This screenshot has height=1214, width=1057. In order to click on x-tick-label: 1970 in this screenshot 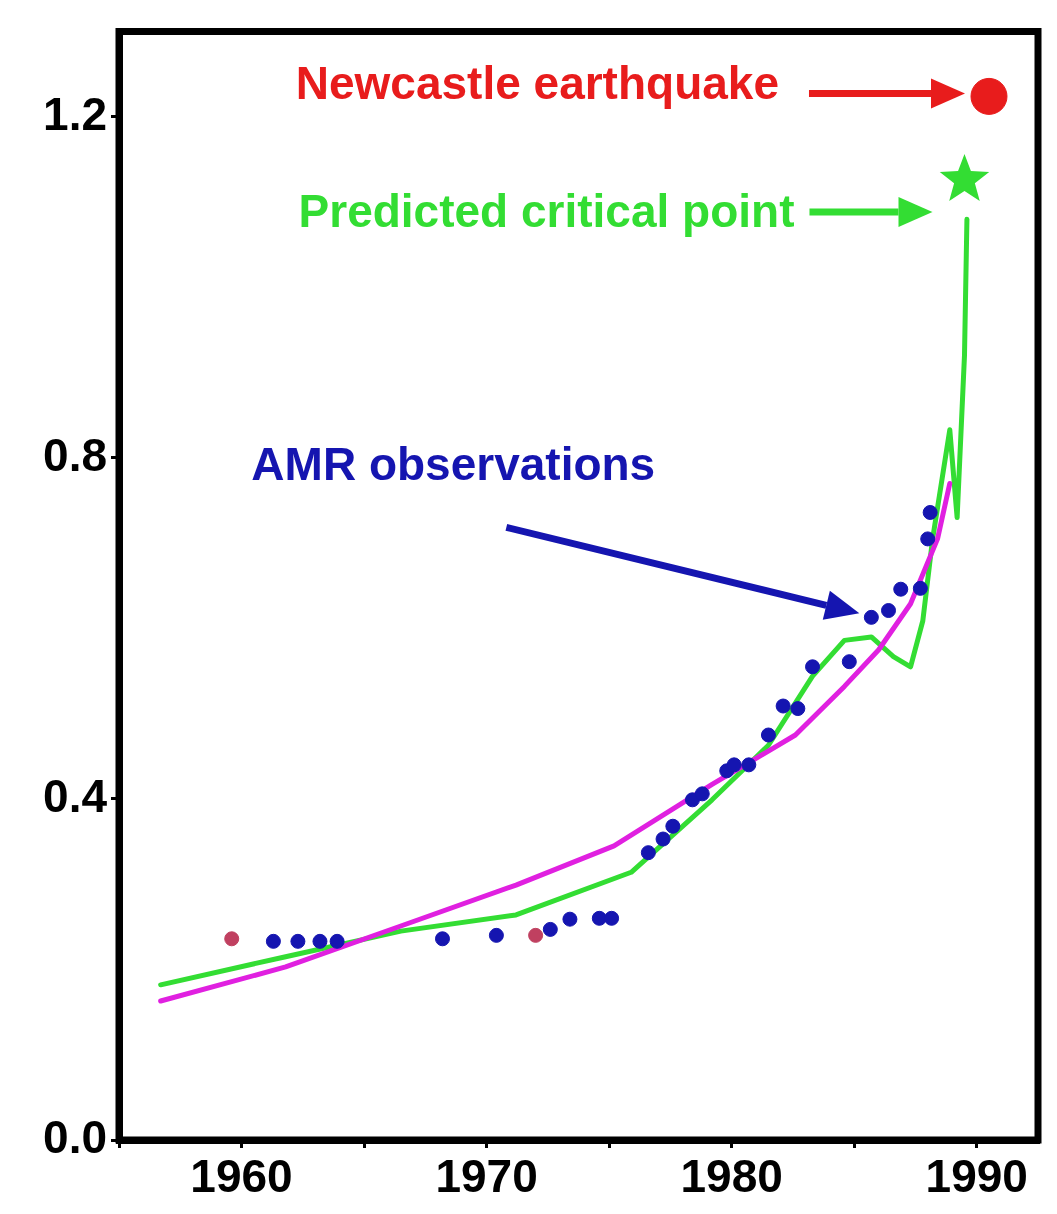, I will do `click(486, 1176)`.